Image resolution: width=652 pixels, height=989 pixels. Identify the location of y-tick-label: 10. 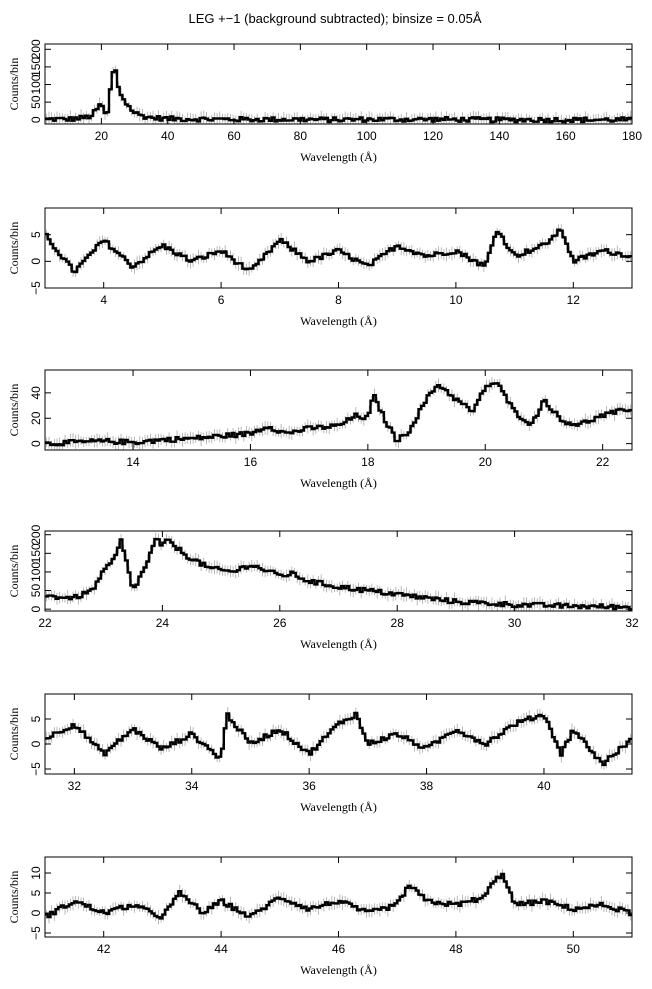
(36, 873).